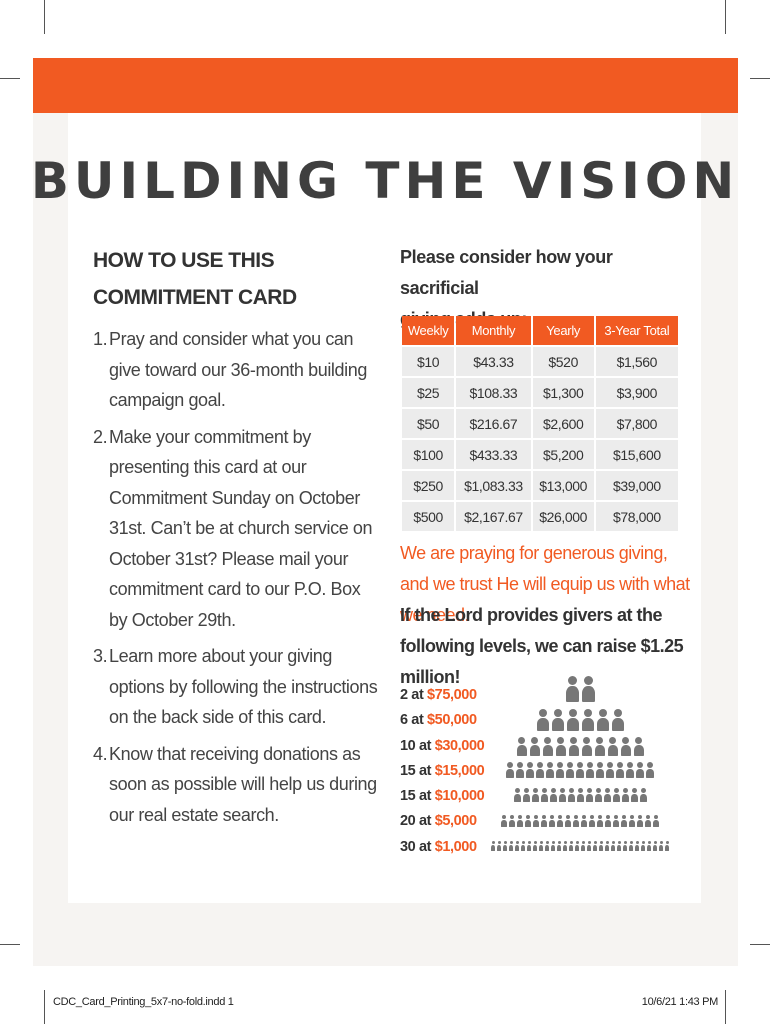  What do you see at coordinates (636, 485) in the screenshot?
I see `cell-3-year-total: $39,000` at bounding box center [636, 485].